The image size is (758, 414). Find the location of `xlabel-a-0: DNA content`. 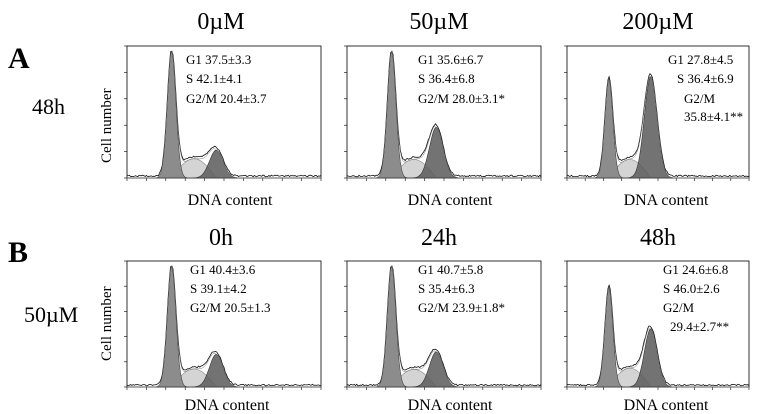

xlabel-a-0: DNA content is located at coordinates (230, 200).